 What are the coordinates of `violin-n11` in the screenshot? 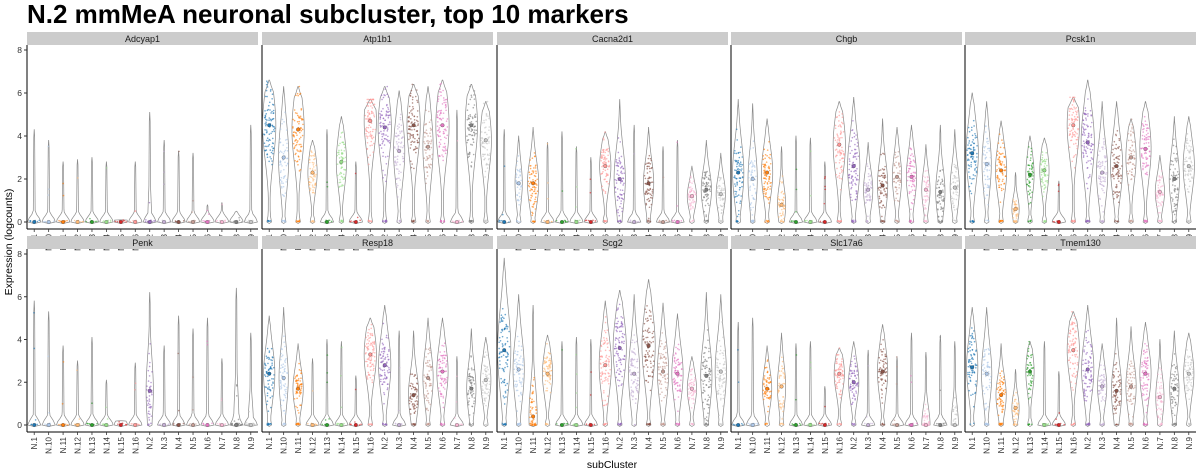 It's located at (298, 155).